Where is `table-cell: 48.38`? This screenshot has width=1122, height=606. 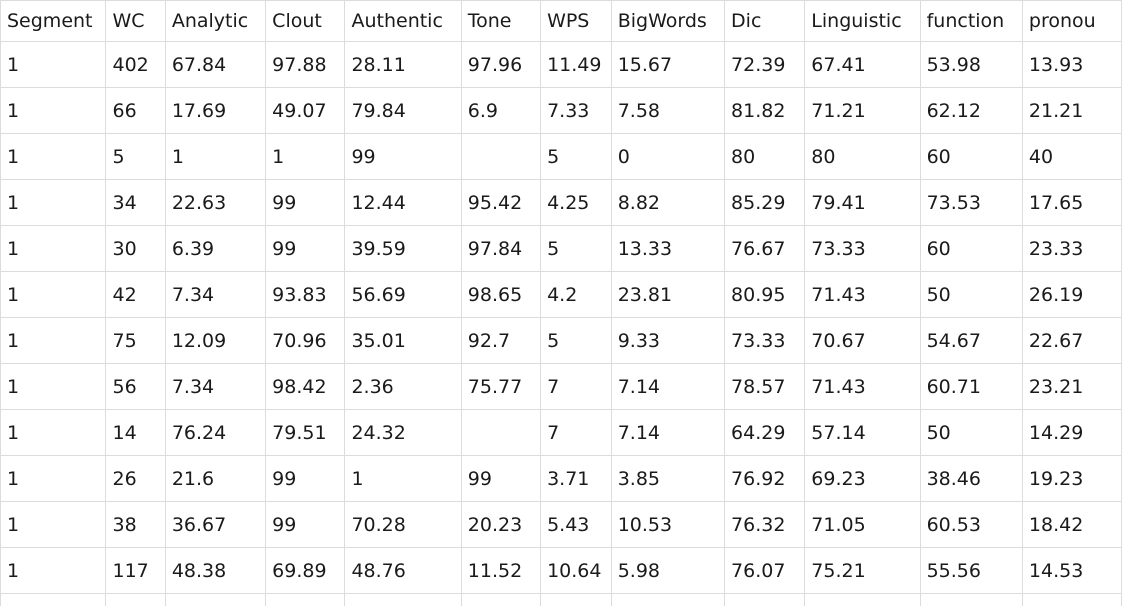
table-cell: 48.38 is located at coordinates (215, 570).